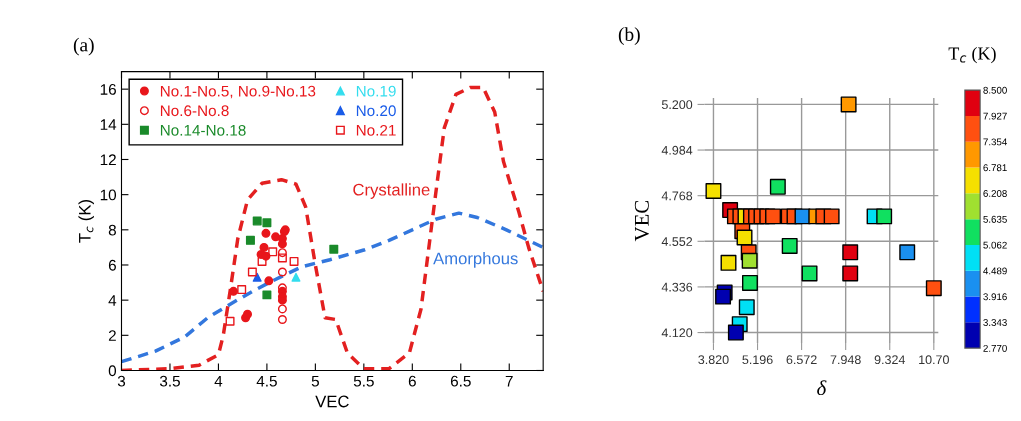  Describe the element at coordinates (112, 371) in the screenshot. I see `y-tick-label: 0` at that location.